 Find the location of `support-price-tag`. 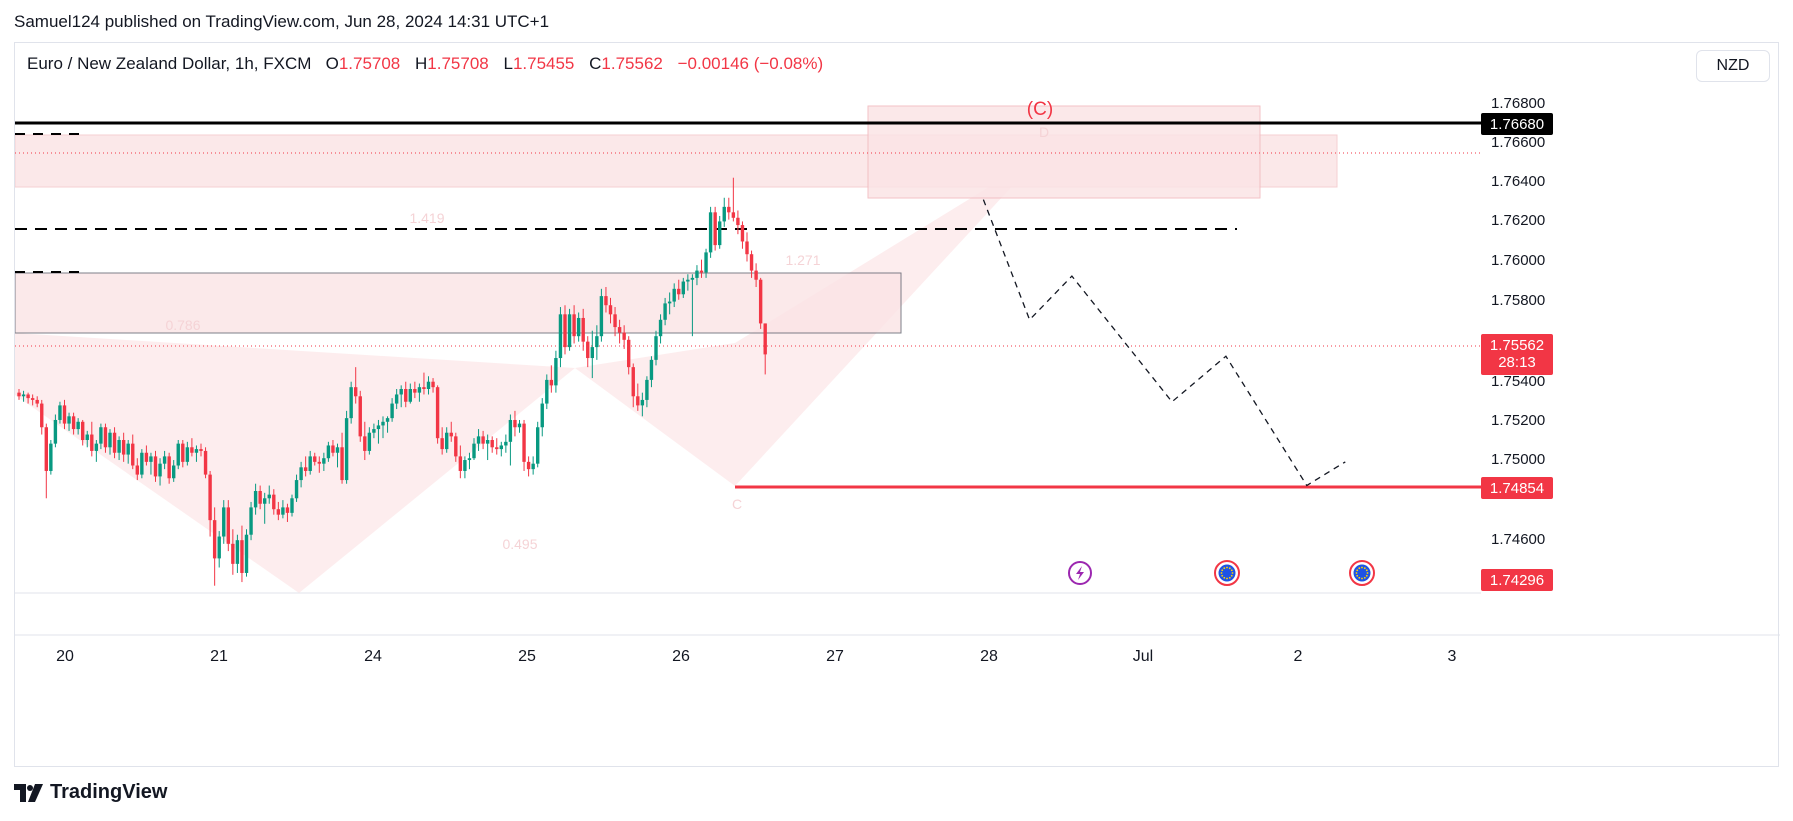

support-price-tag is located at coordinates (1517, 488).